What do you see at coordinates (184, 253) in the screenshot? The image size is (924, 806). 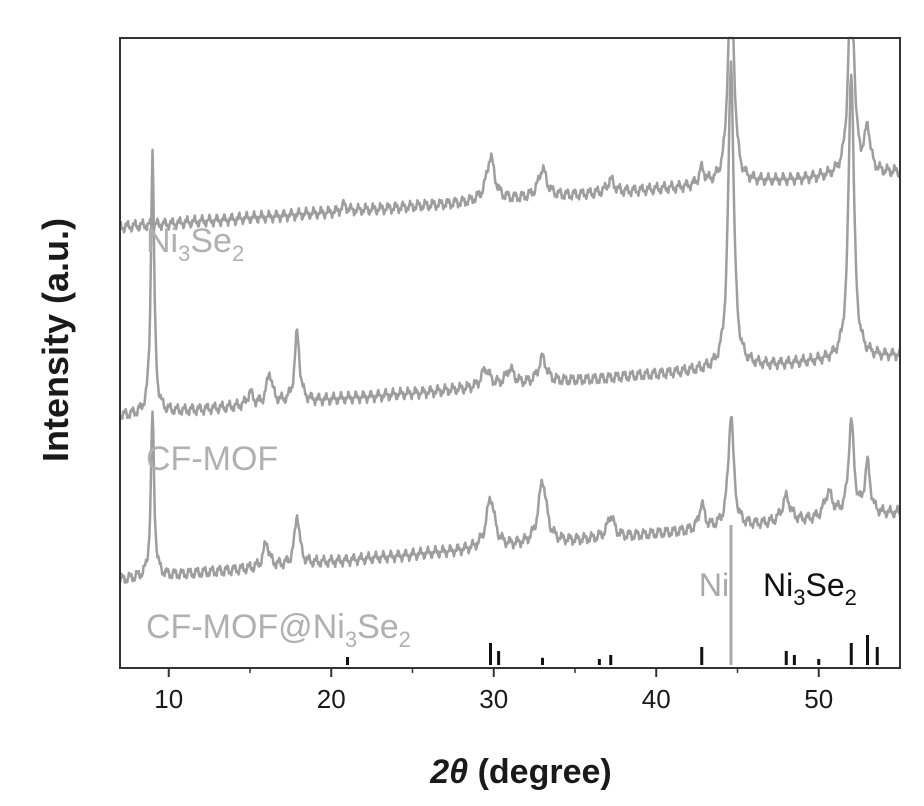 I see `series-label-1-subscript: 3` at bounding box center [184, 253].